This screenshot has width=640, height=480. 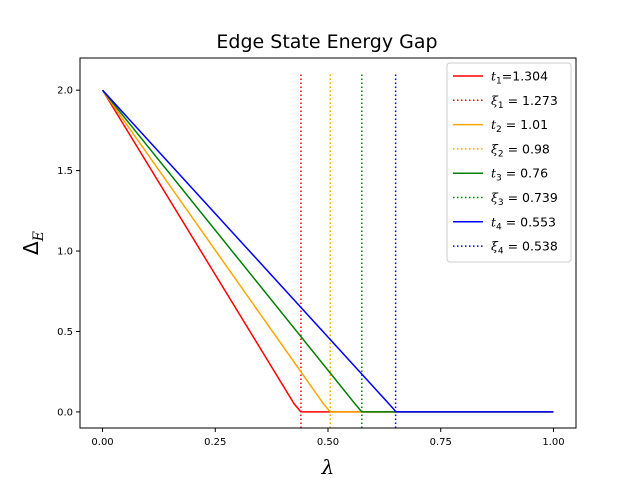 I want to click on x-axis-label: λ, so click(x=328, y=467).